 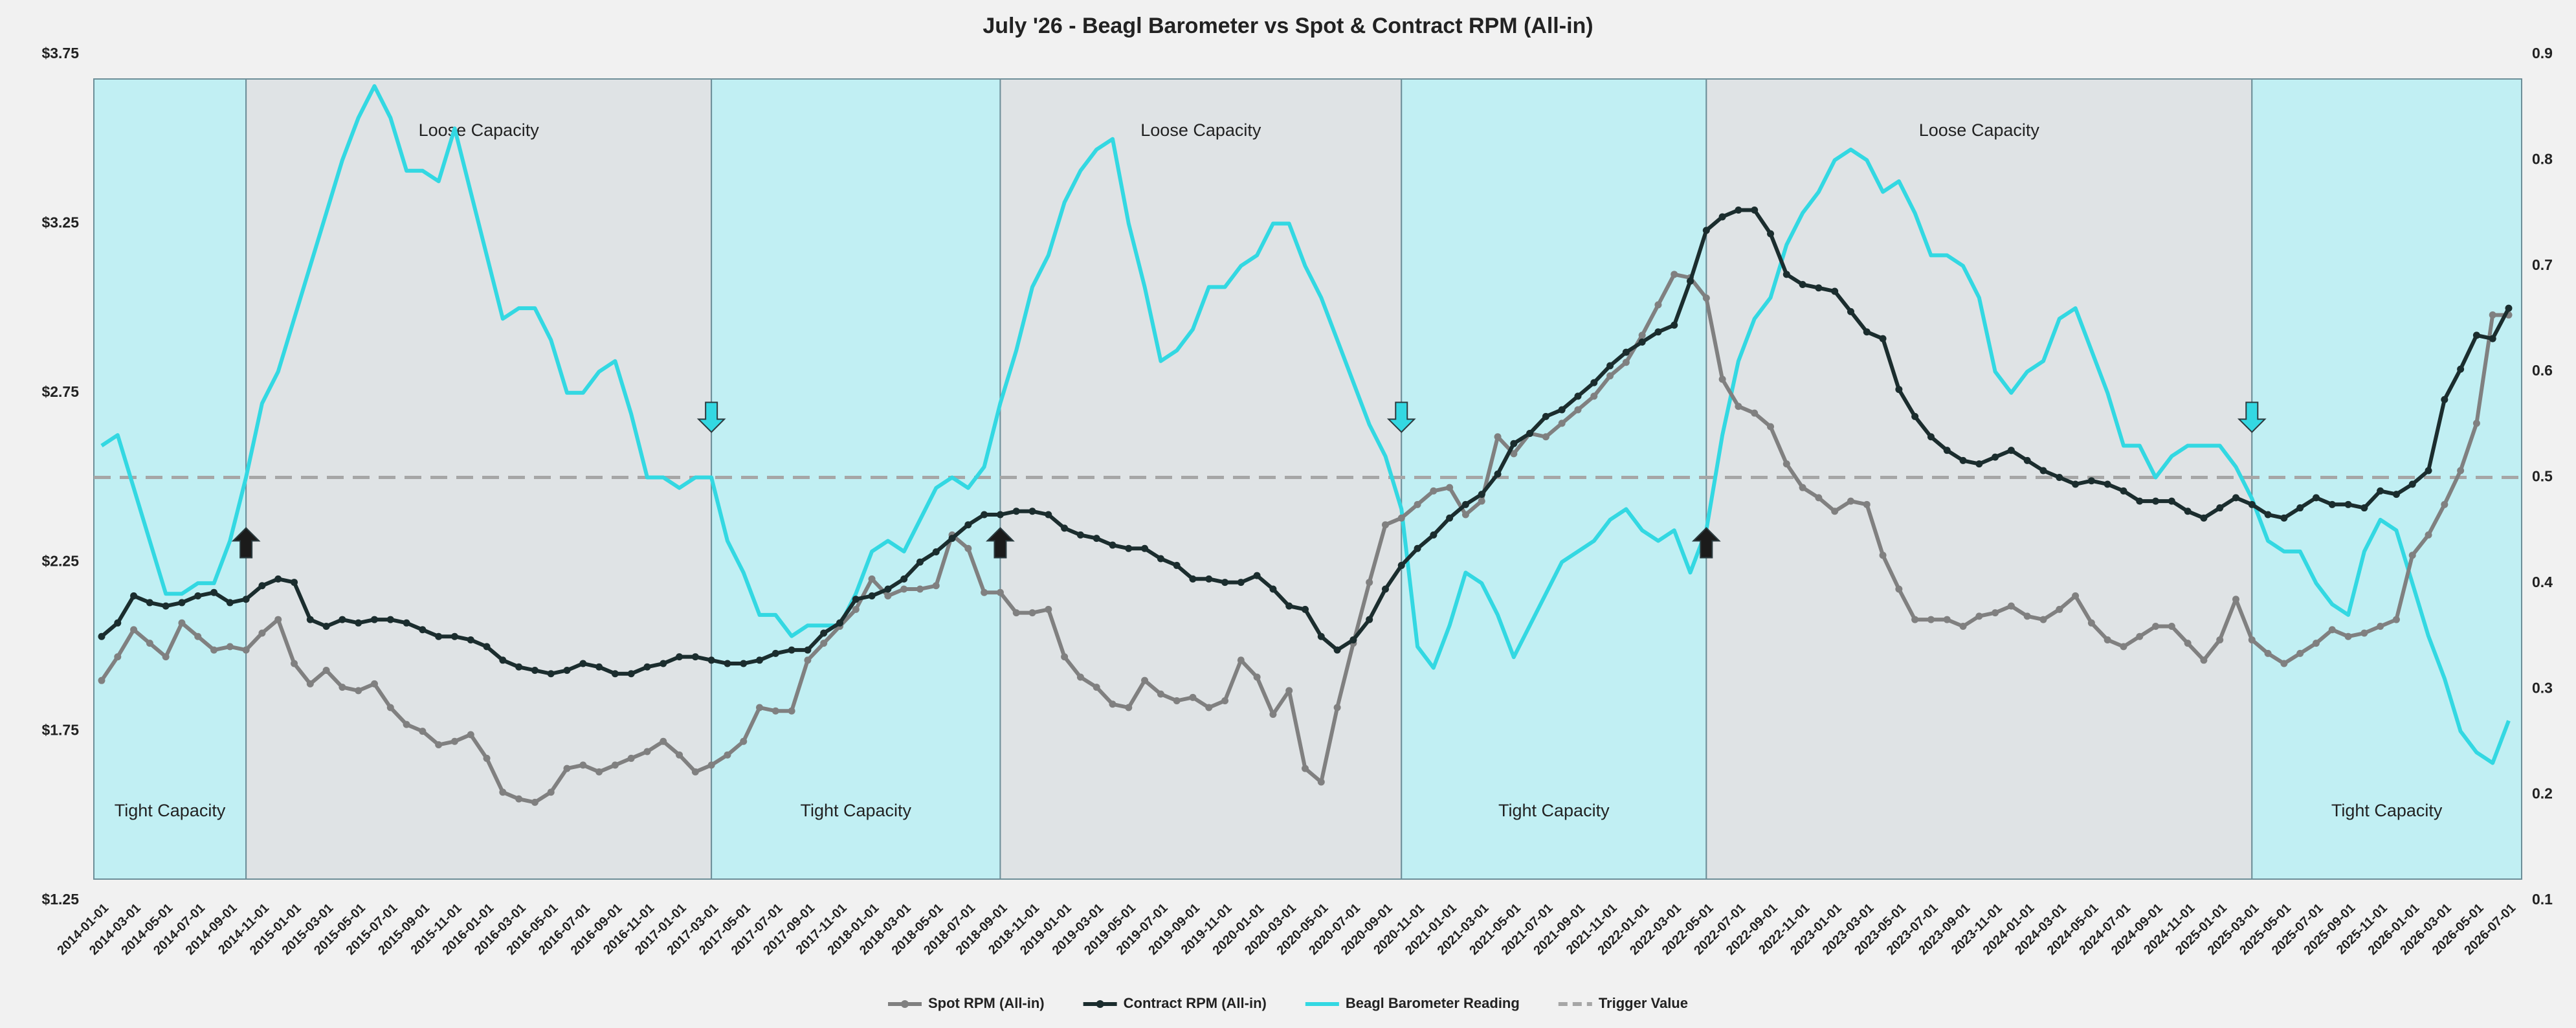 What do you see at coordinates (2542, 476) in the screenshot?
I see `y2-tick-label: 0.5` at bounding box center [2542, 476].